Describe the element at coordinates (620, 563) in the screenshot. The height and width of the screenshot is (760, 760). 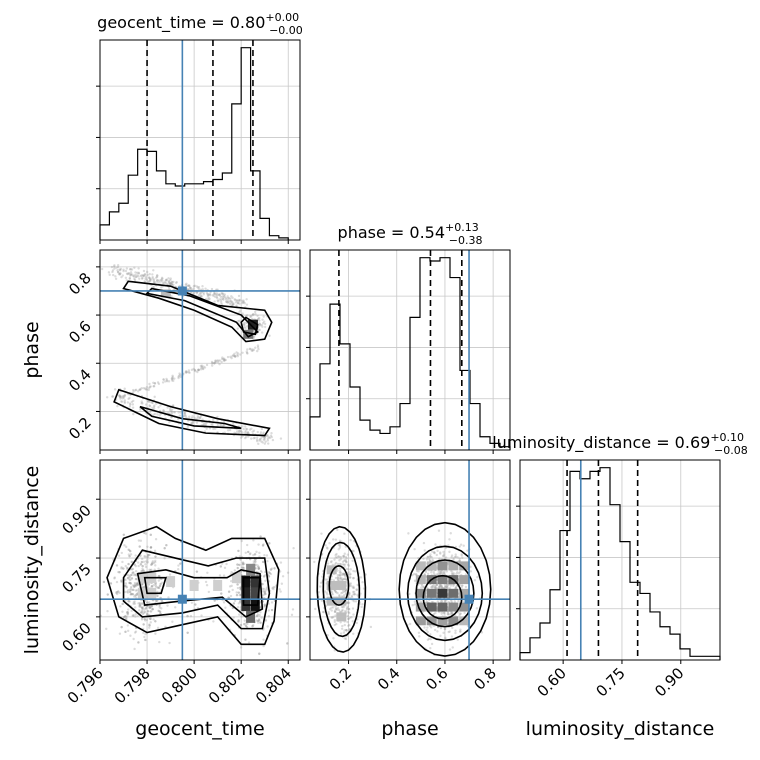
I see `histogram-step-line` at that location.